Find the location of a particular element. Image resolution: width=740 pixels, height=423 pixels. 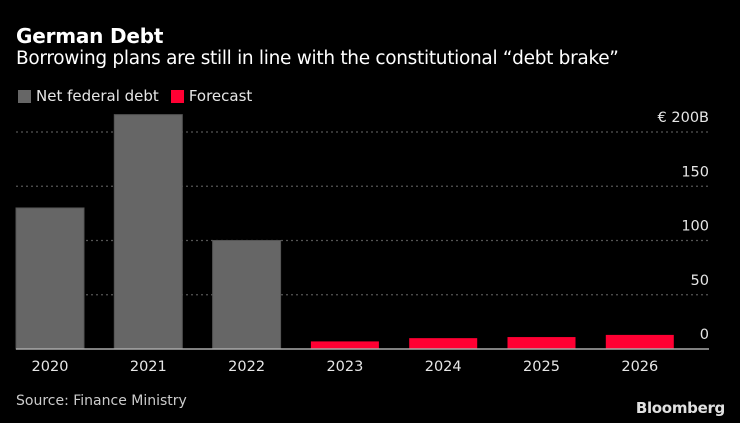

legend: Net federal debt Forecast is located at coordinates (141, 96).